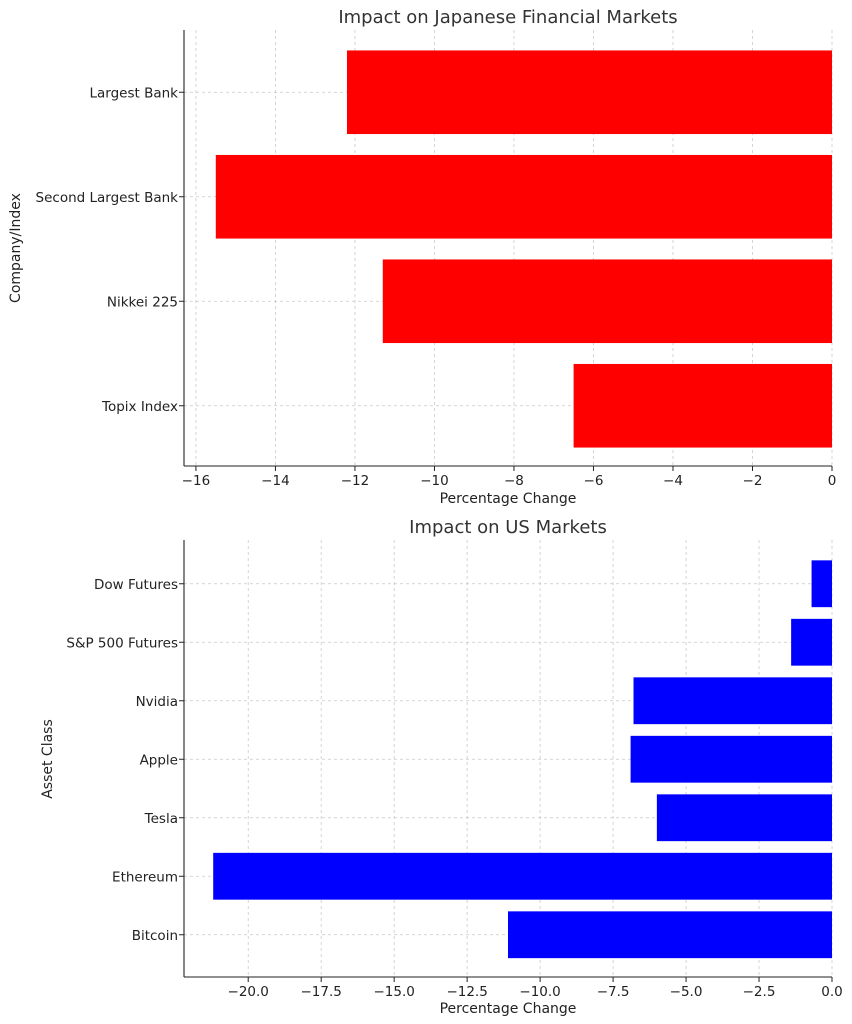  What do you see at coordinates (321, 992) in the screenshot?
I see `x-tick-label: −17.5` at bounding box center [321, 992].